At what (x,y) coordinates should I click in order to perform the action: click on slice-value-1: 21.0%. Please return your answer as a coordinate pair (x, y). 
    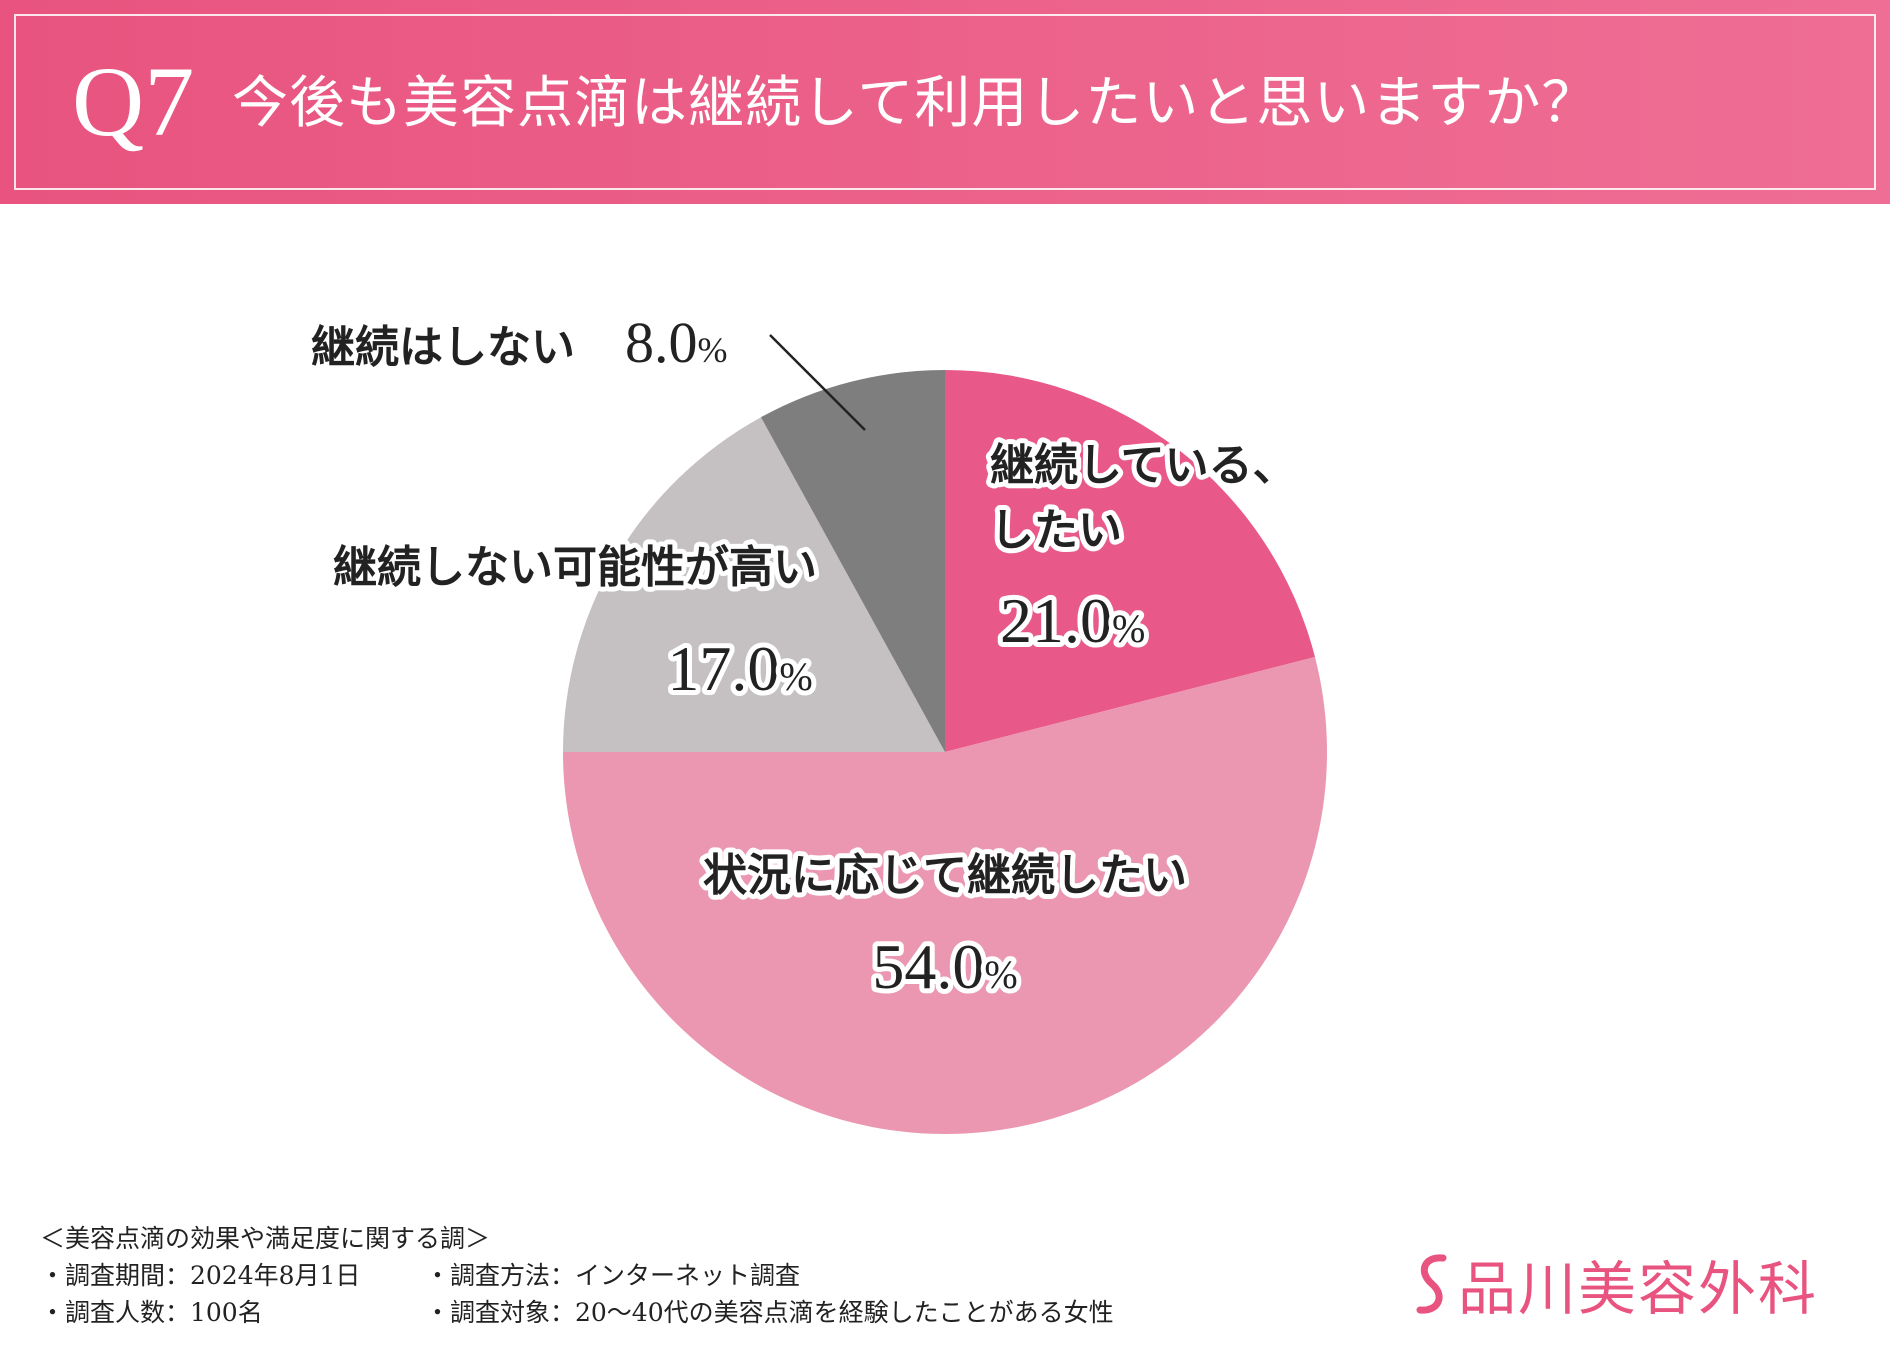
    Looking at the image, I should click on (1072, 620).